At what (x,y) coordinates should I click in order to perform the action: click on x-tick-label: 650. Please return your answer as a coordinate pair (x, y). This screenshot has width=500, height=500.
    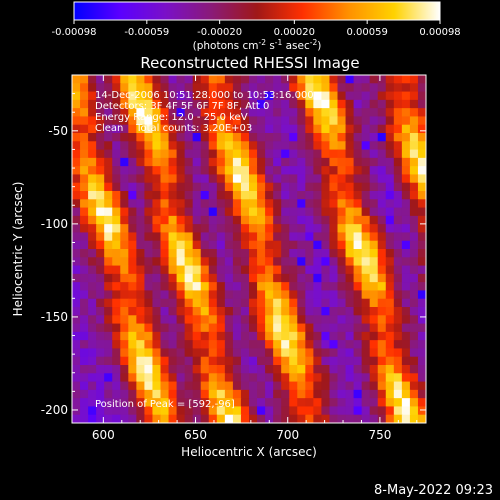
    Looking at the image, I should click on (195, 435).